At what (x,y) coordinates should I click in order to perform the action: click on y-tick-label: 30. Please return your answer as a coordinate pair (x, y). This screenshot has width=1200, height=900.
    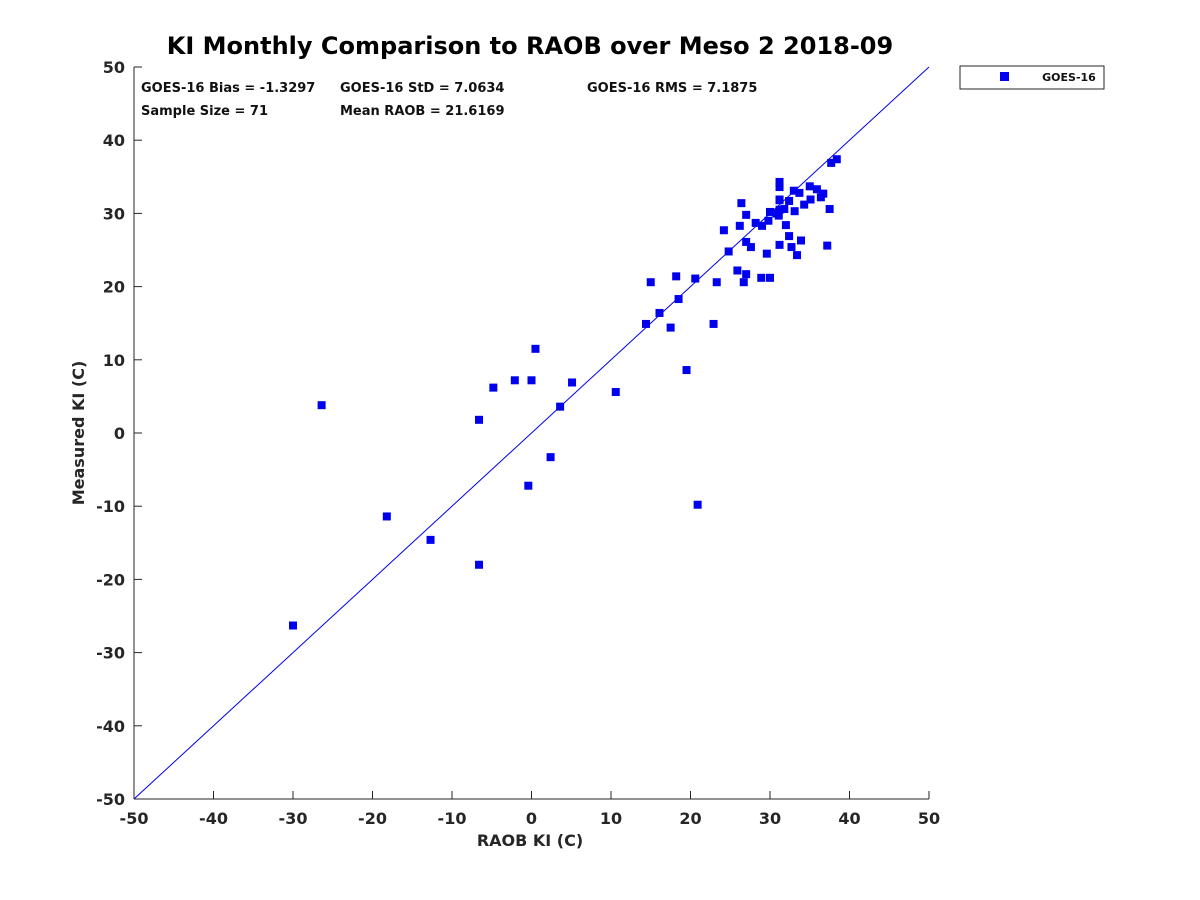
    Looking at the image, I should click on (114, 213).